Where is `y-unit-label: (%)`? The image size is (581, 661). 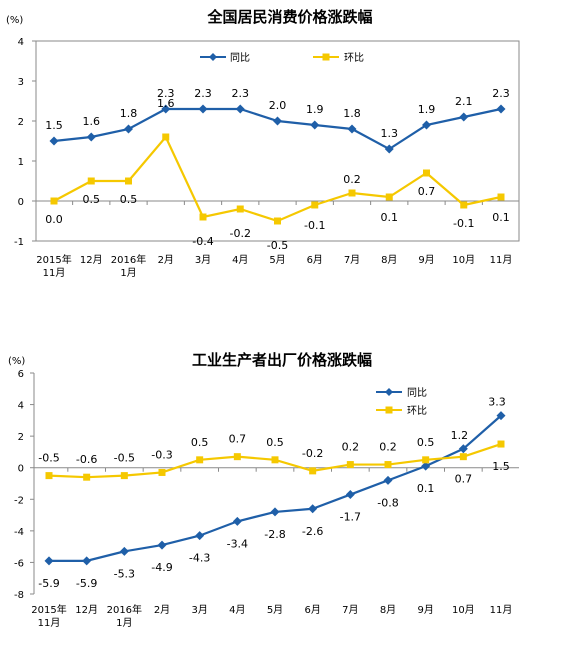 y-unit-label: (%) is located at coordinates (14, 20).